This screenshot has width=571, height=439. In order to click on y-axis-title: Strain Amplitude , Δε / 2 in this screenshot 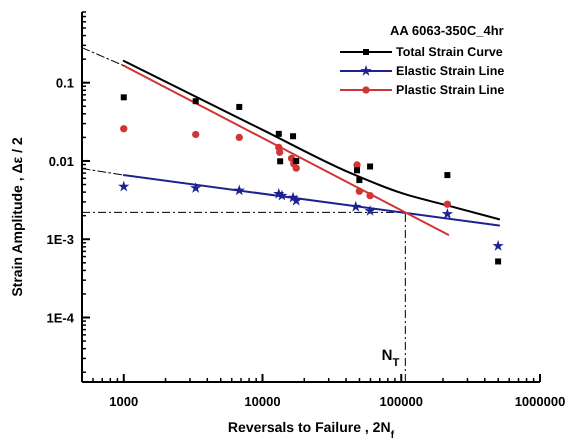, I will do `click(17, 217)`.